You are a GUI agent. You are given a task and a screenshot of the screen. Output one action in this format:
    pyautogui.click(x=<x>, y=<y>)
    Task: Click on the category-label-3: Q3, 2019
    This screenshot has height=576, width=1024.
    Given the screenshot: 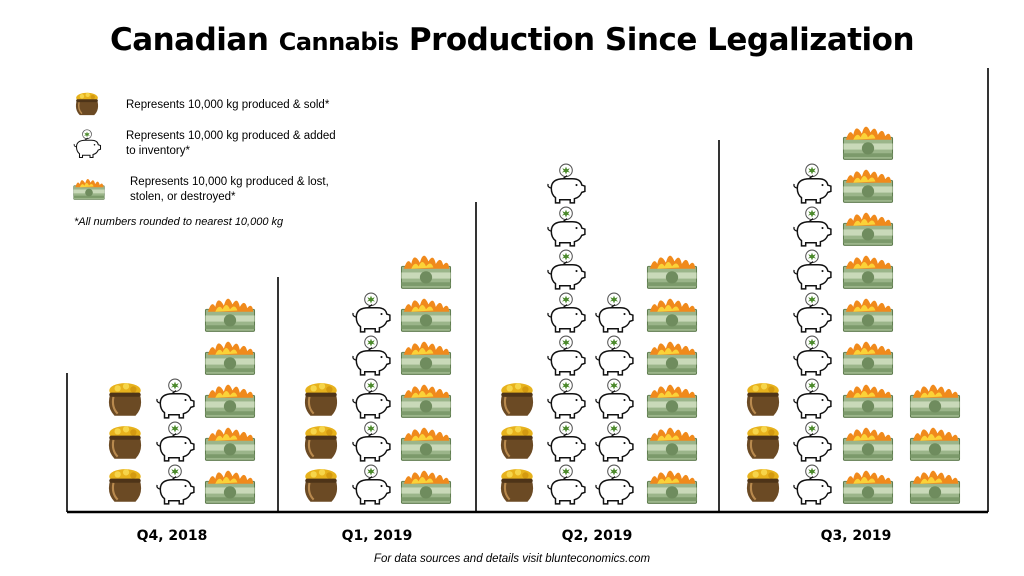 What is the action you would take?
    pyautogui.click(x=856, y=536)
    